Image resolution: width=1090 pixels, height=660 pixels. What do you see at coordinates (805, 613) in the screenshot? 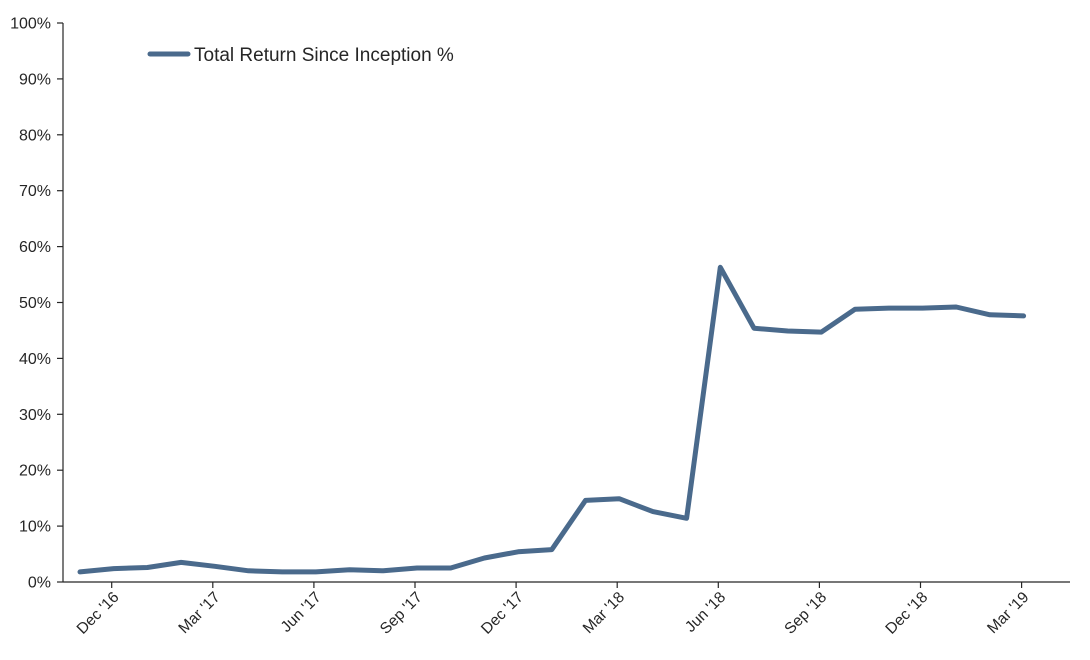
I see `x-tick-label: Sep '18` at bounding box center [805, 613].